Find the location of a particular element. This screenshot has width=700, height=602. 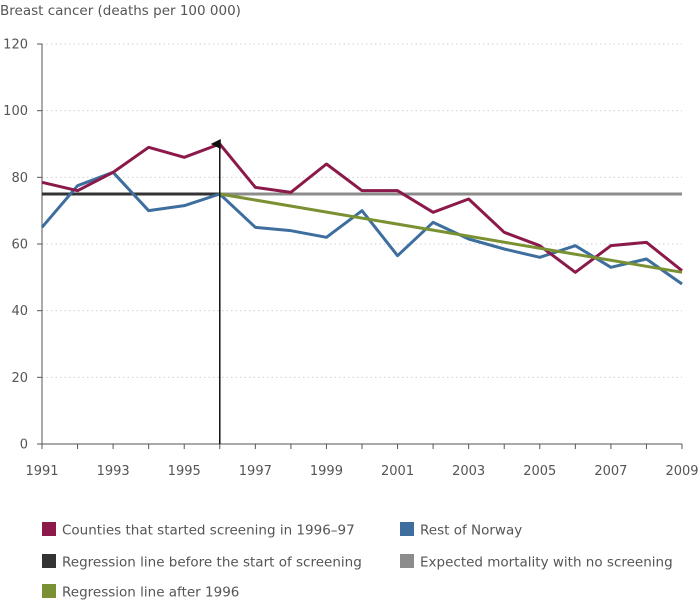

y-tick-label-100: 100 is located at coordinates (15, 111).